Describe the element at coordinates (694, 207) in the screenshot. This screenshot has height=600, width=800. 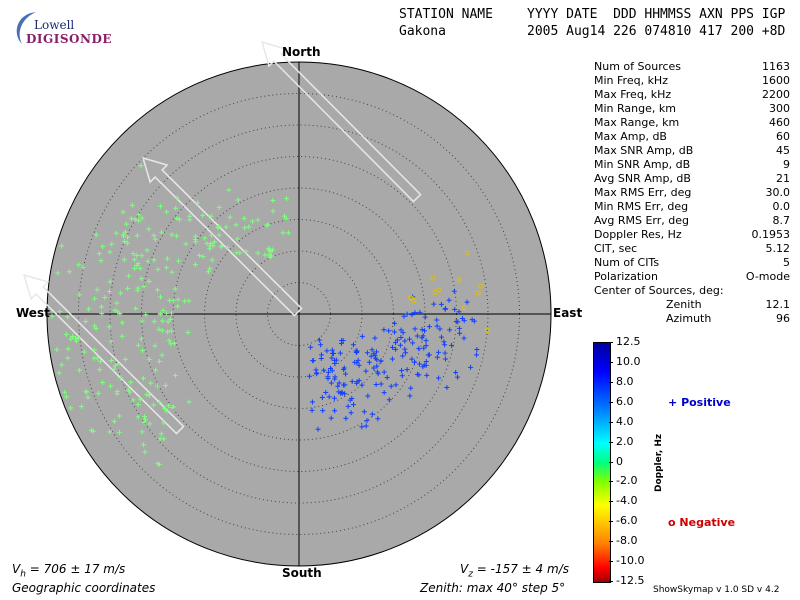
I see `param-row: Min RMS Err, deg 0.0` at that location.